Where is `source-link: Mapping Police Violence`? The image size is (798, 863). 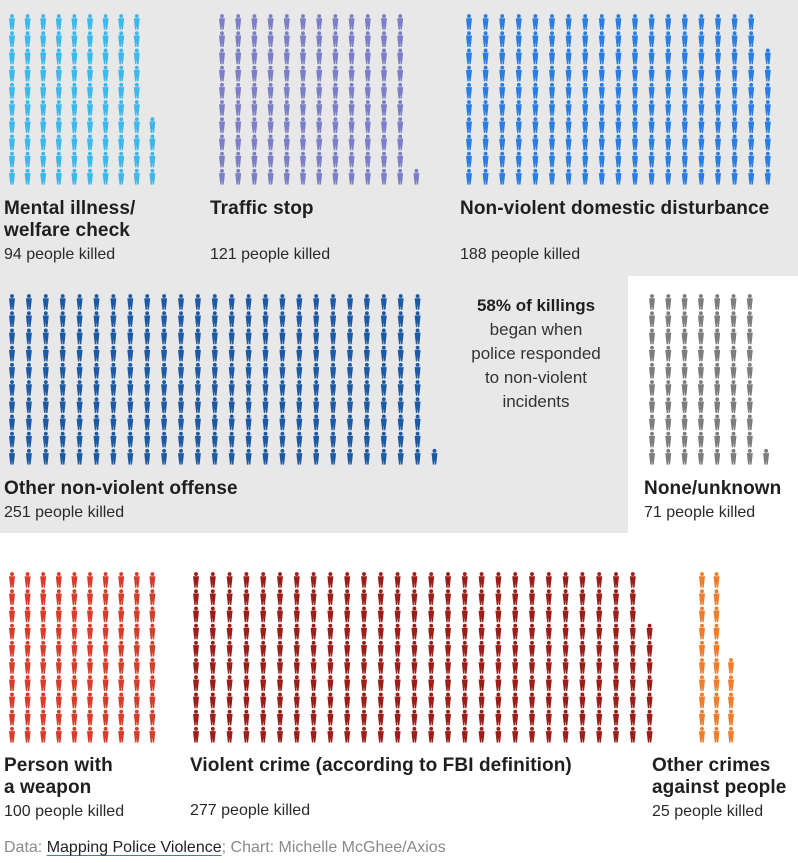 source-link: Mapping Police Violence is located at coordinates (134, 847).